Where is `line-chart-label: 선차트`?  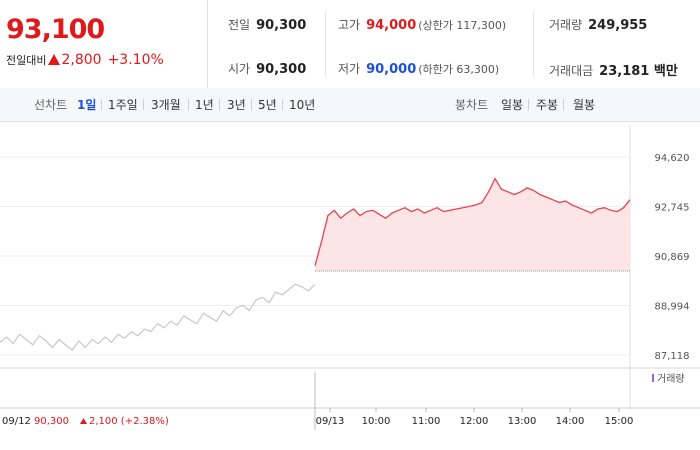 line-chart-label: 선차트 is located at coordinates (51, 105).